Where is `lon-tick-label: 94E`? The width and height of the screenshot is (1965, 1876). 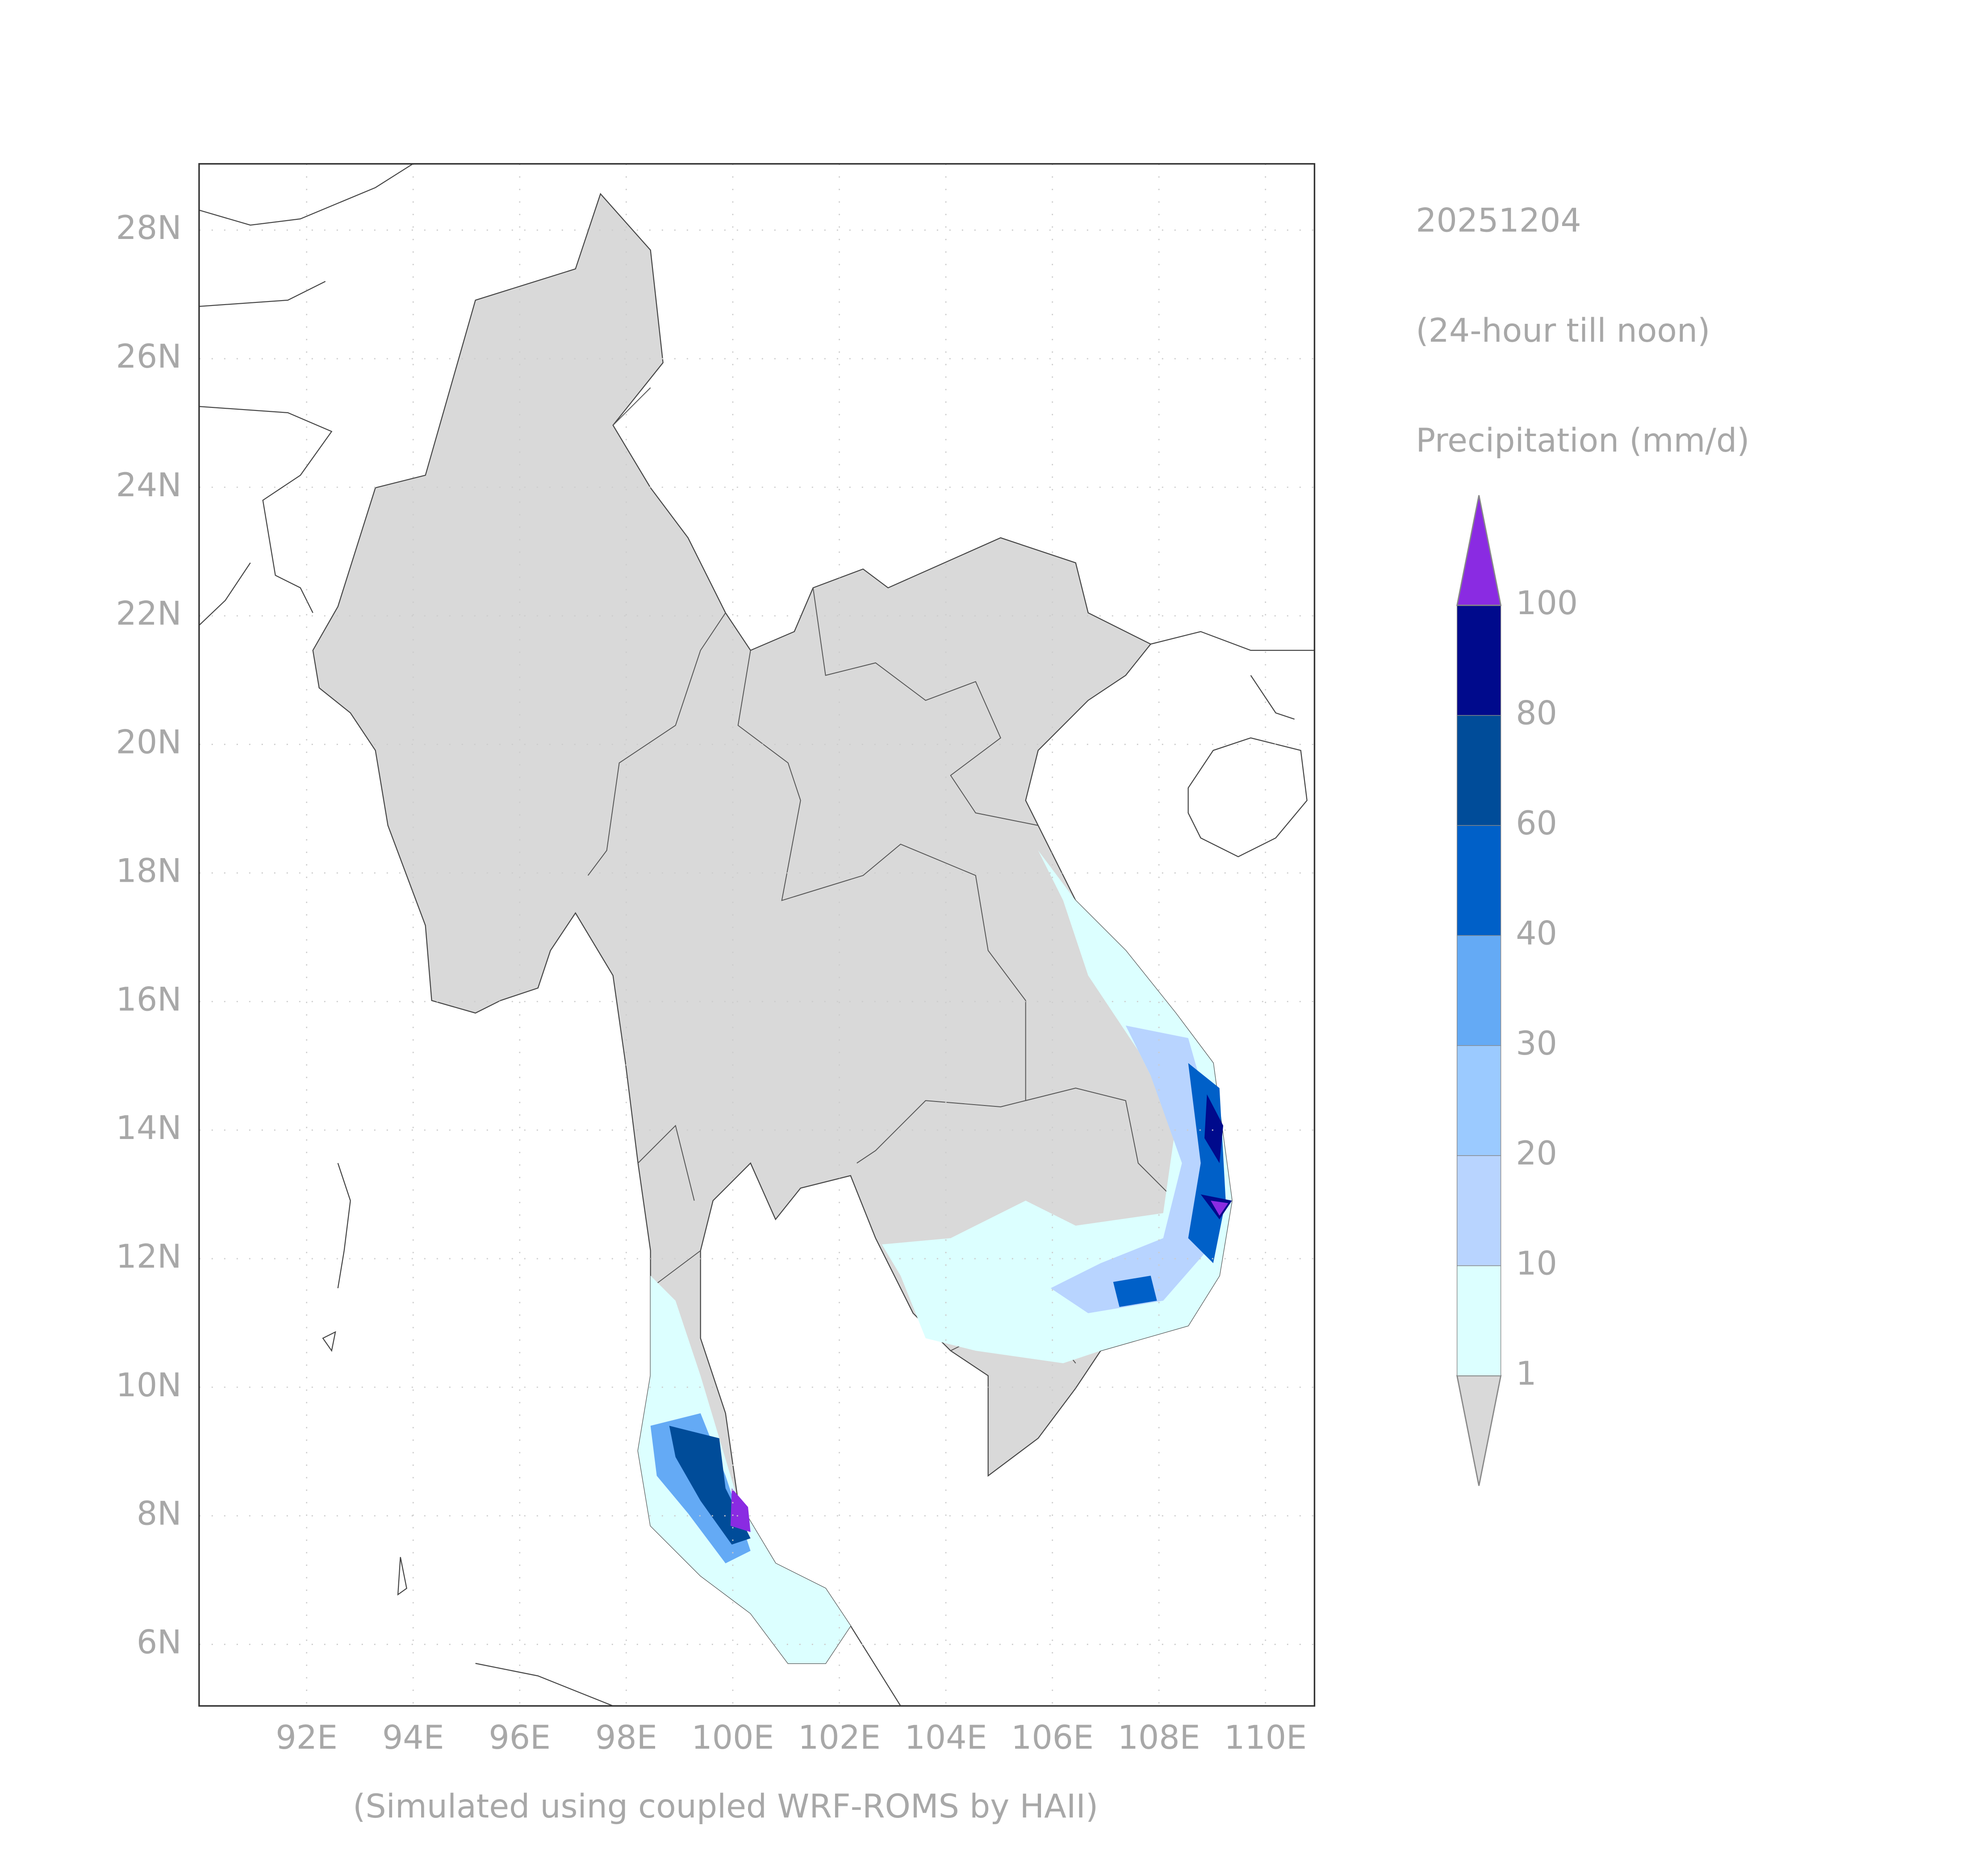 lon-tick-label: 94E is located at coordinates (413, 1738).